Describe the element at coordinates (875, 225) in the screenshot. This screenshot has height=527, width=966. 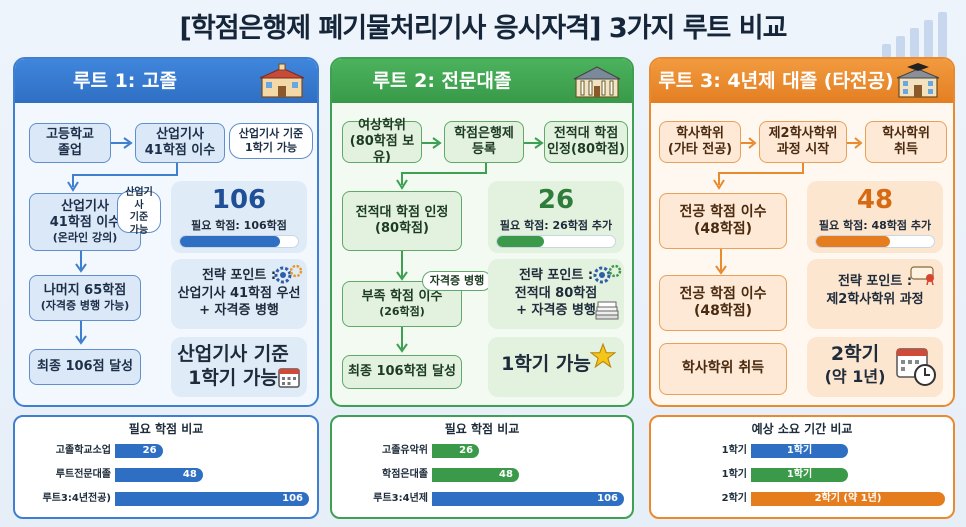
I see `route3-need-label: 필요 학점: 48학점 추가` at that location.